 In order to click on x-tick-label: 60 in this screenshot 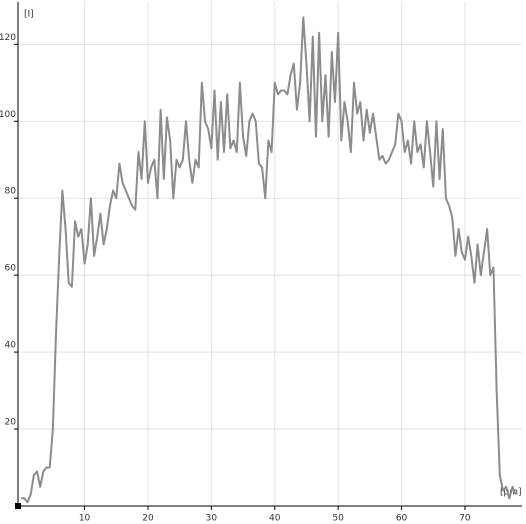, I will do `click(402, 519)`.